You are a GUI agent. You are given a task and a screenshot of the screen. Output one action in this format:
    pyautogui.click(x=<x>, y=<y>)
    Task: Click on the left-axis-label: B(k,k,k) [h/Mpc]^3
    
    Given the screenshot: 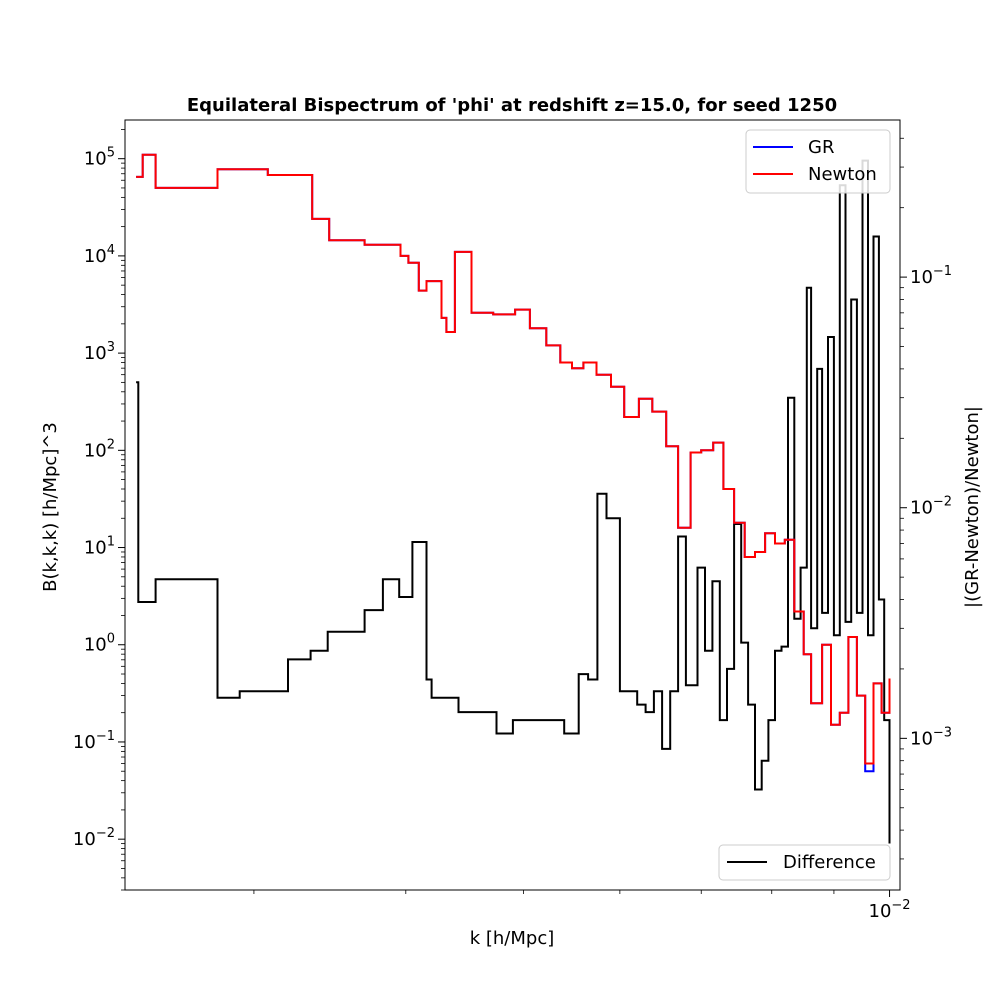 What is the action you would take?
    pyautogui.click(x=50, y=507)
    